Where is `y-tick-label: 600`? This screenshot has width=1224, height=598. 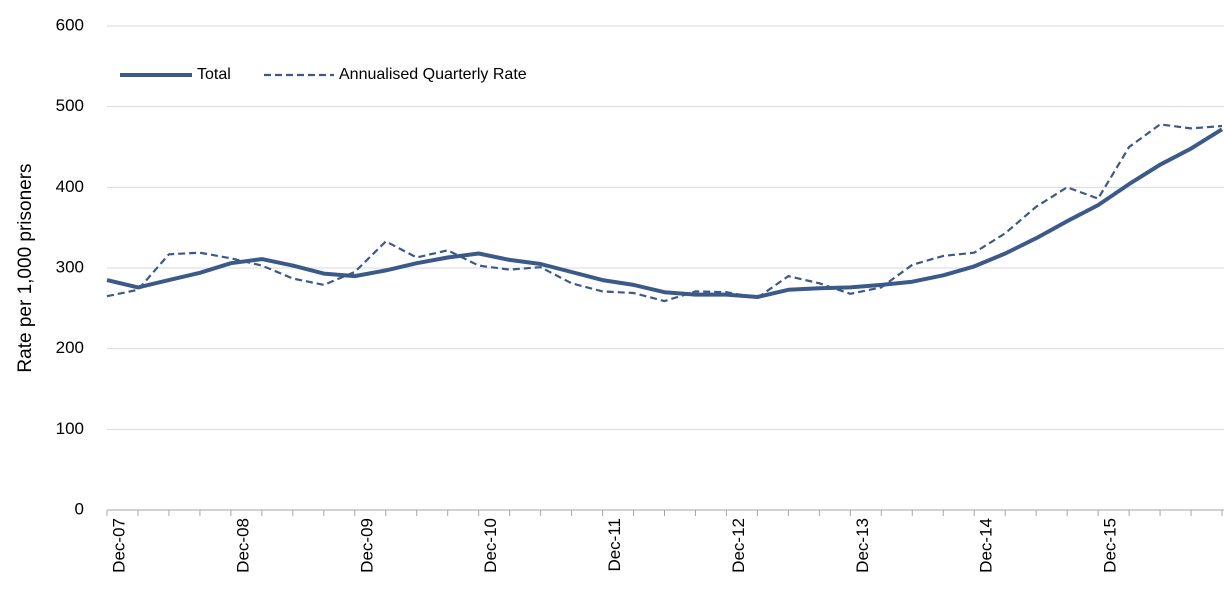 y-tick-label: 600 is located at coordinates (70, 24).